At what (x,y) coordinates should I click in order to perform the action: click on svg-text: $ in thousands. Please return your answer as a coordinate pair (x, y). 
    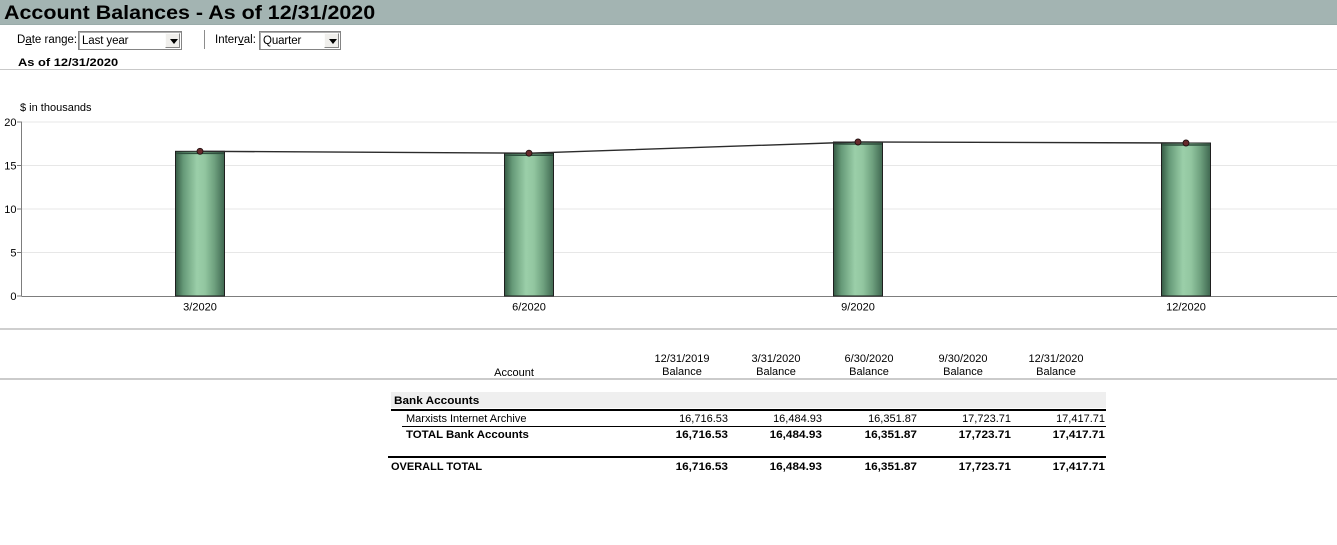
    Looking at the image, I should click on (56, 108).